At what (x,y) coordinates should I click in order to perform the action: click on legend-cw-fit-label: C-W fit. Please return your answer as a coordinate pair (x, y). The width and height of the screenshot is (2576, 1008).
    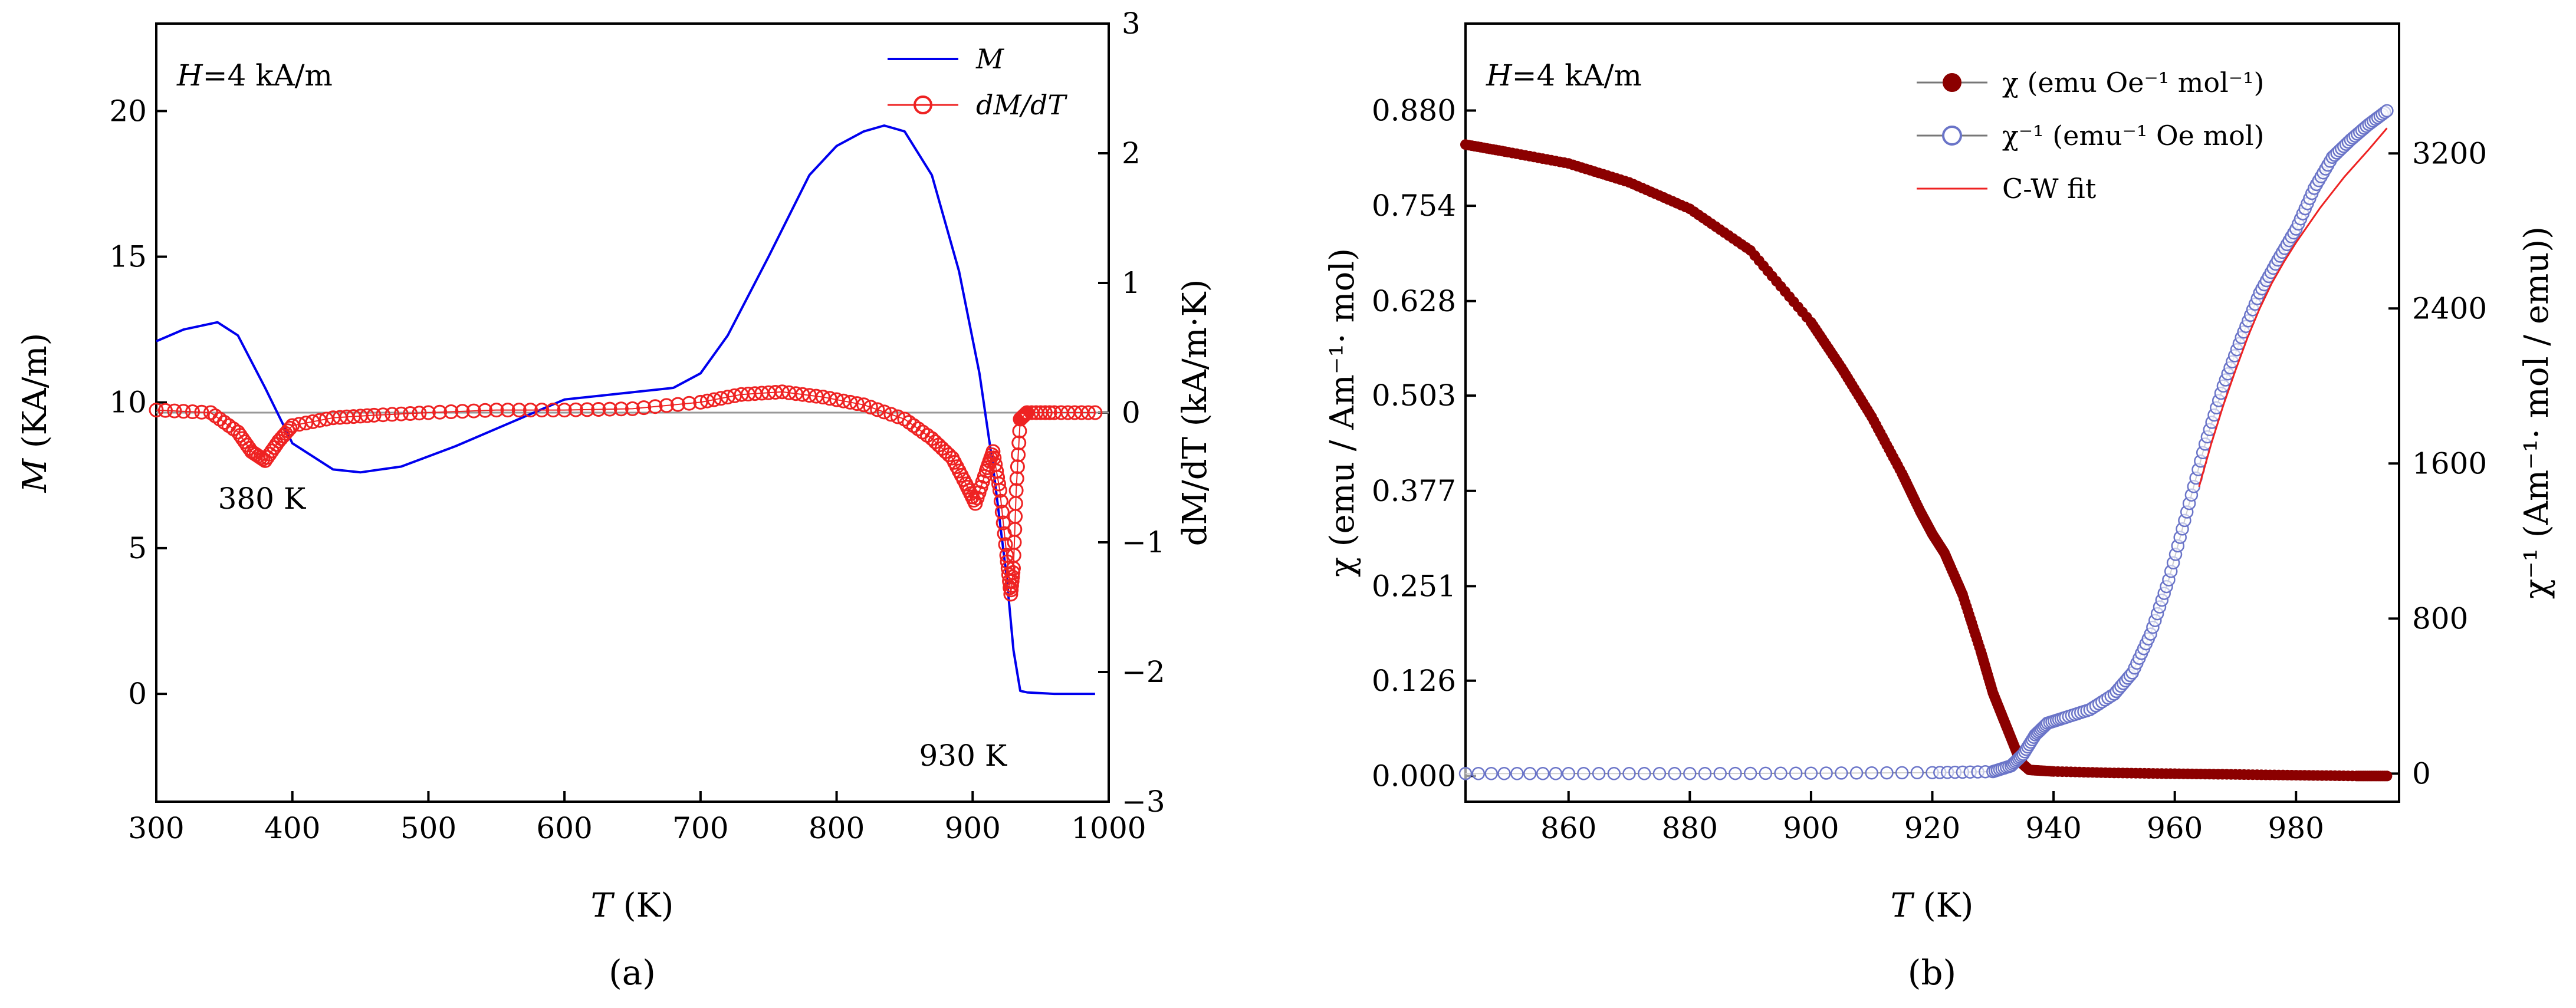
    Looking at the image, I should click on (2049, 189).